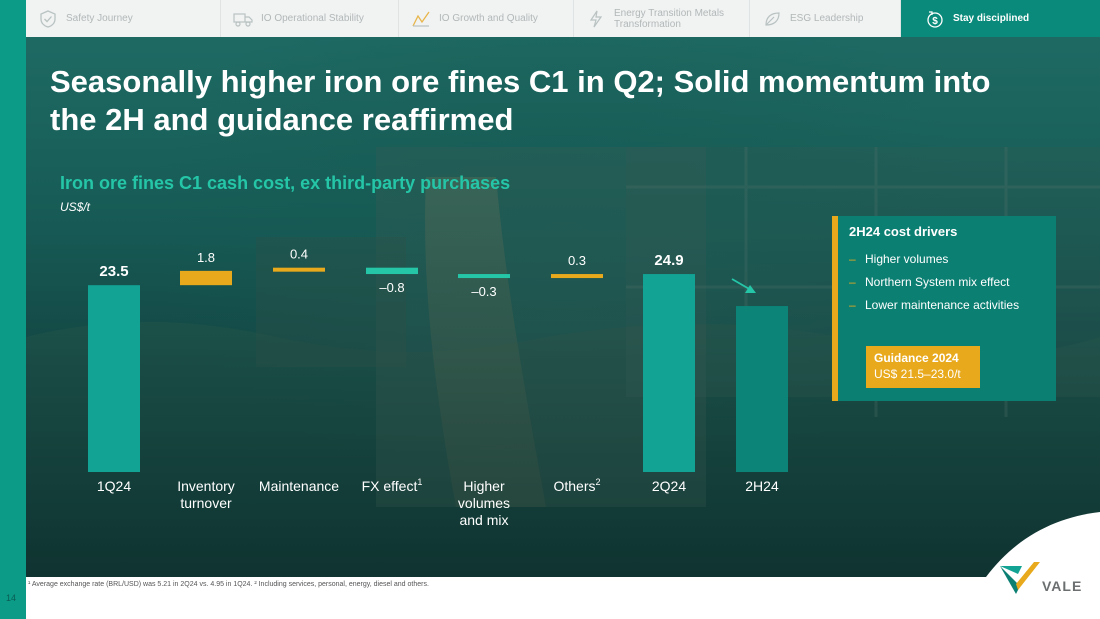  I want to click on dollar-cycle-icon: $, so click(935, 19).